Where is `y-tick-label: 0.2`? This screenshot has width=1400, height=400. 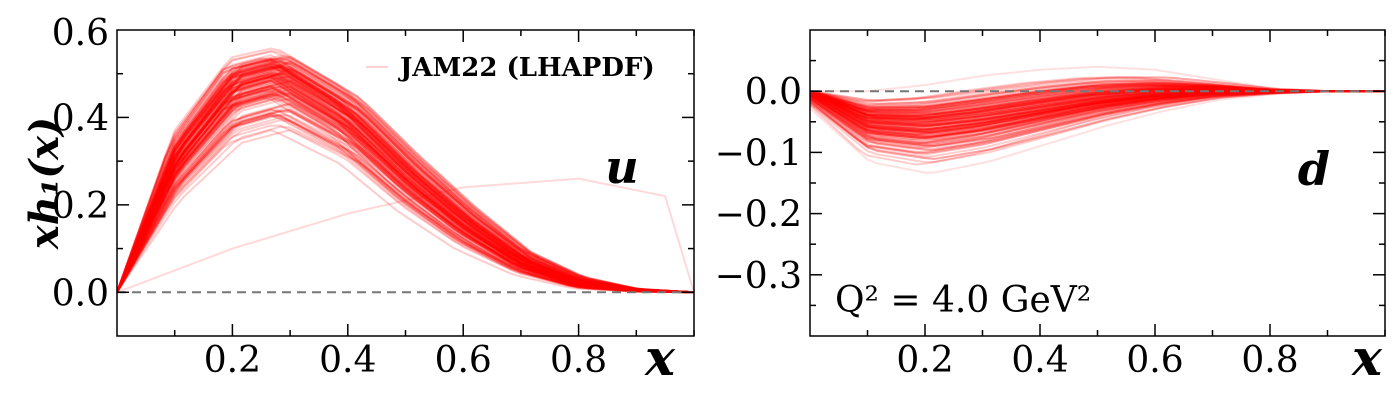 y-tick-label: 0.2 is located at coordinates (80, 206).